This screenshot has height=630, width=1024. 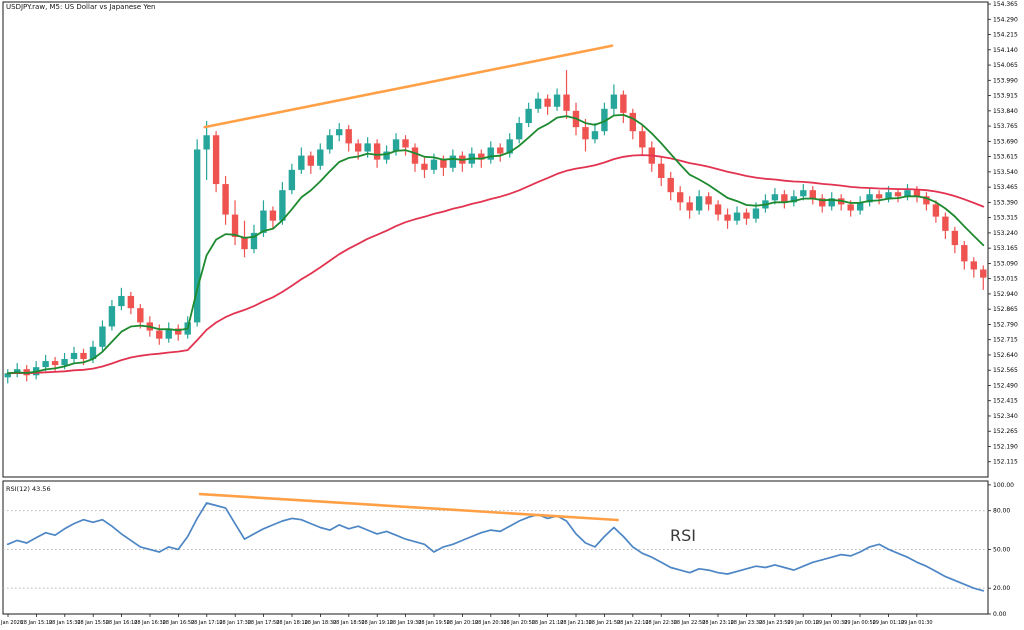 I want to click on time-axis-label: 28 Jan 18:50, so click(x=349, y=623).